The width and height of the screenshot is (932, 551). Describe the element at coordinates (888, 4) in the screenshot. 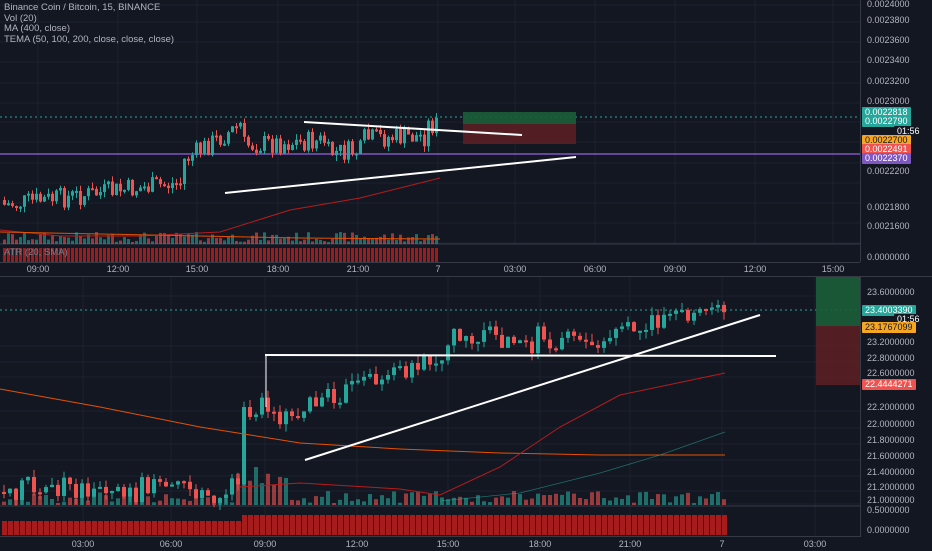

I see `y-tick: 0.0024000` at that location.